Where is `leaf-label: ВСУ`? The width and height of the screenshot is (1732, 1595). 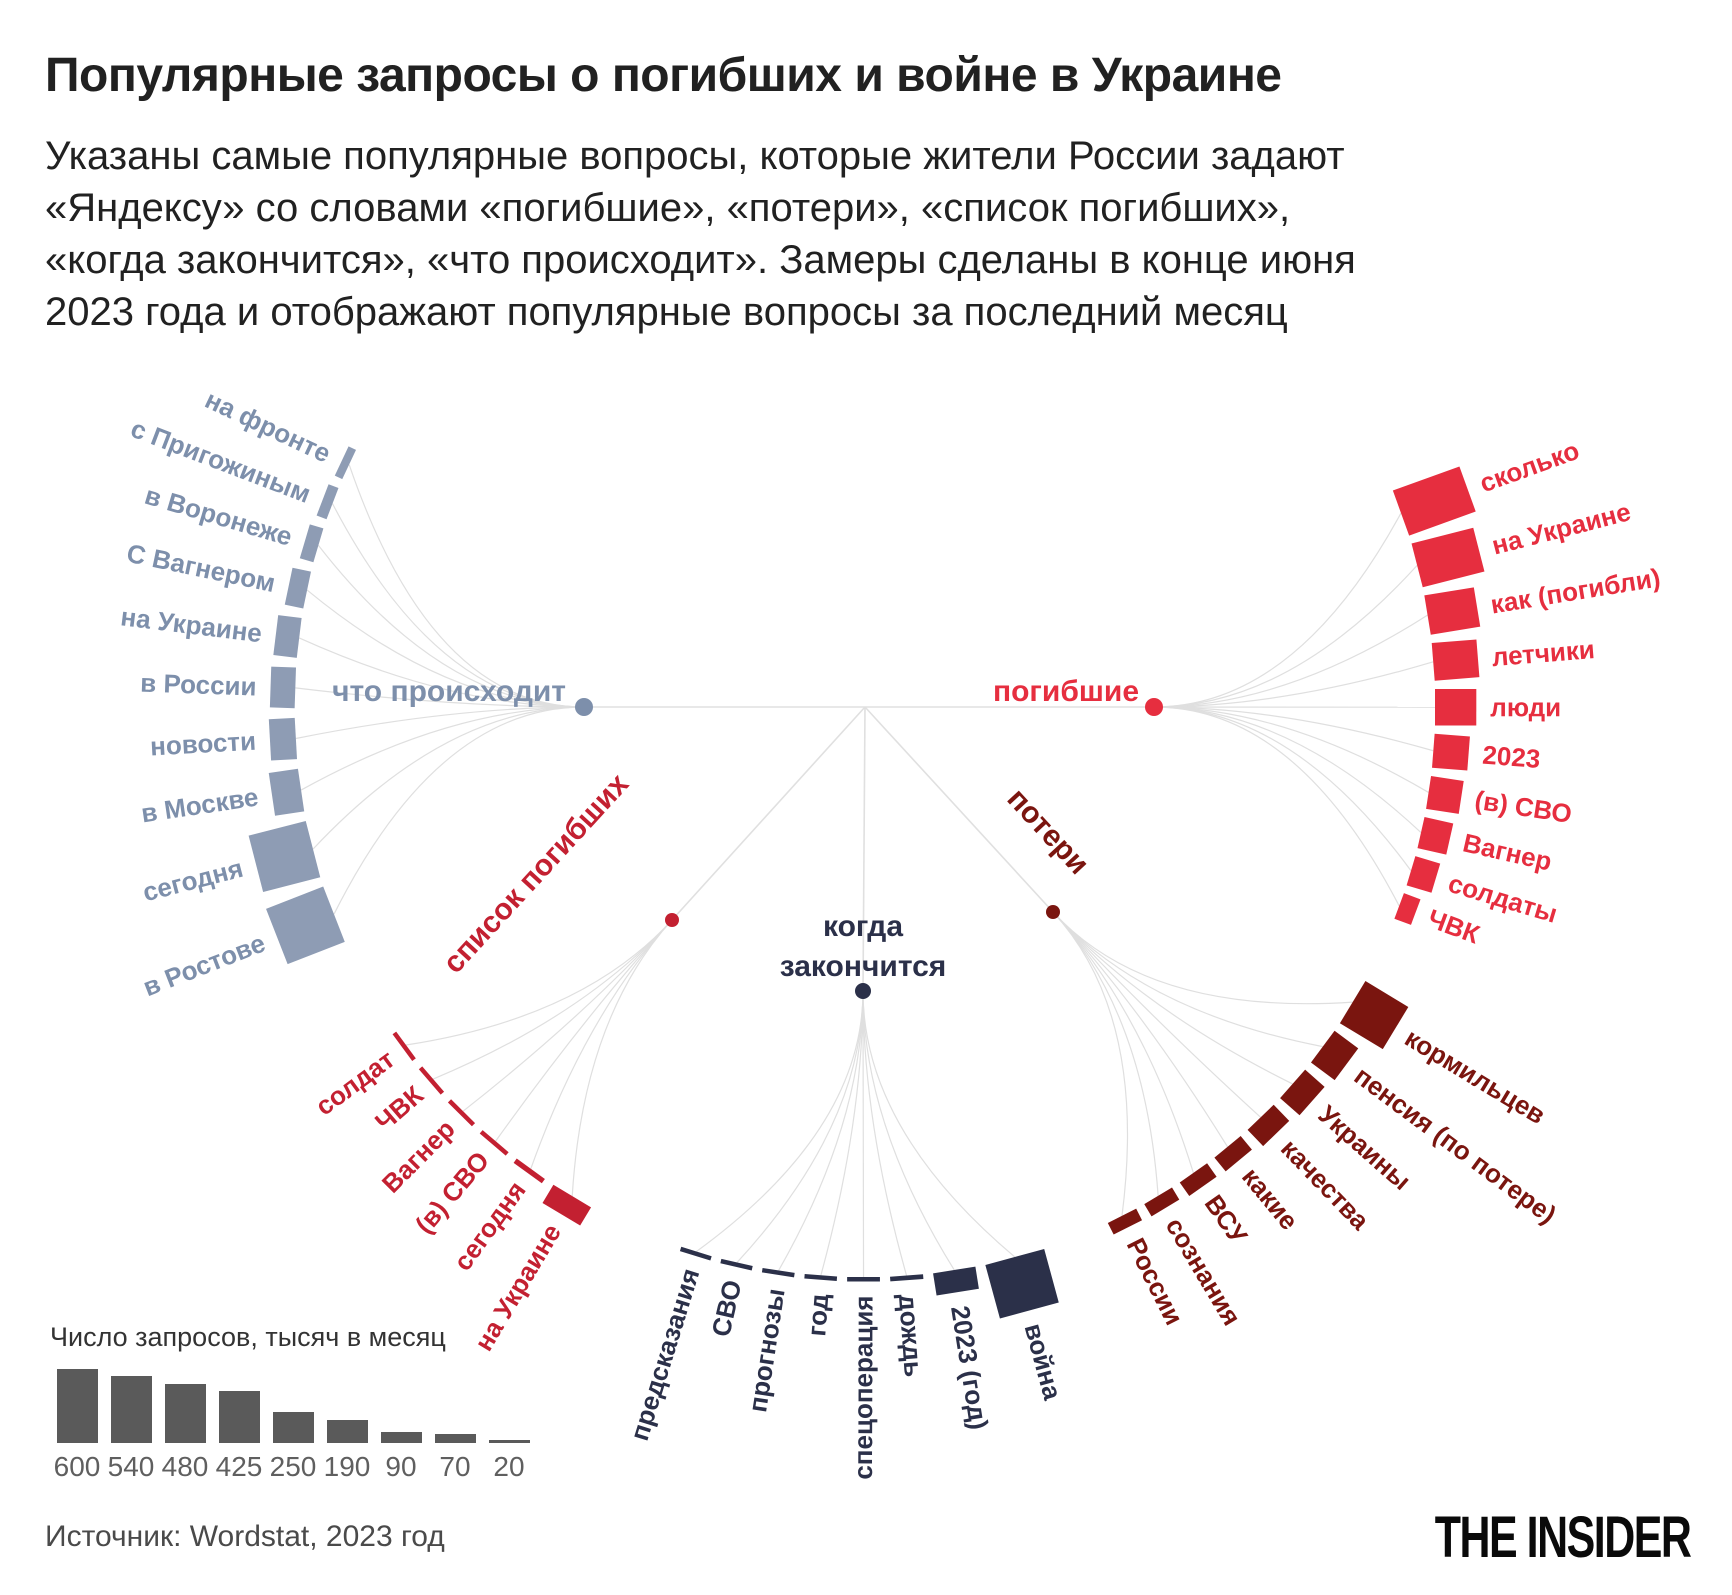 leaf-label: ВСУ is located at coordinates (1226, 1219).